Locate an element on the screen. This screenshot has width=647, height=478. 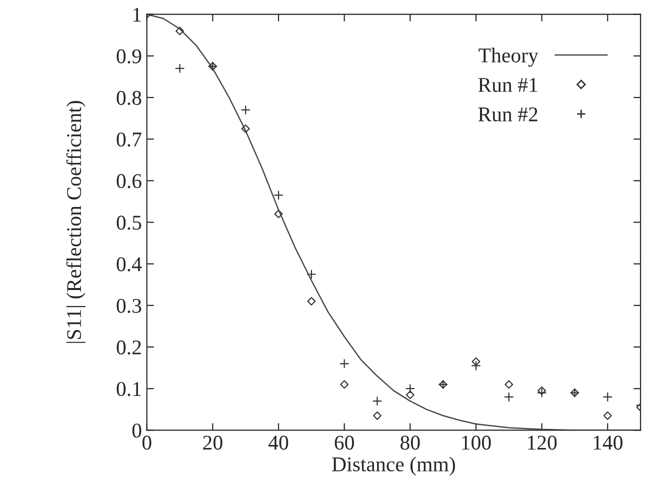
x-tick-label: 0 is located at coordinates (147, 443).